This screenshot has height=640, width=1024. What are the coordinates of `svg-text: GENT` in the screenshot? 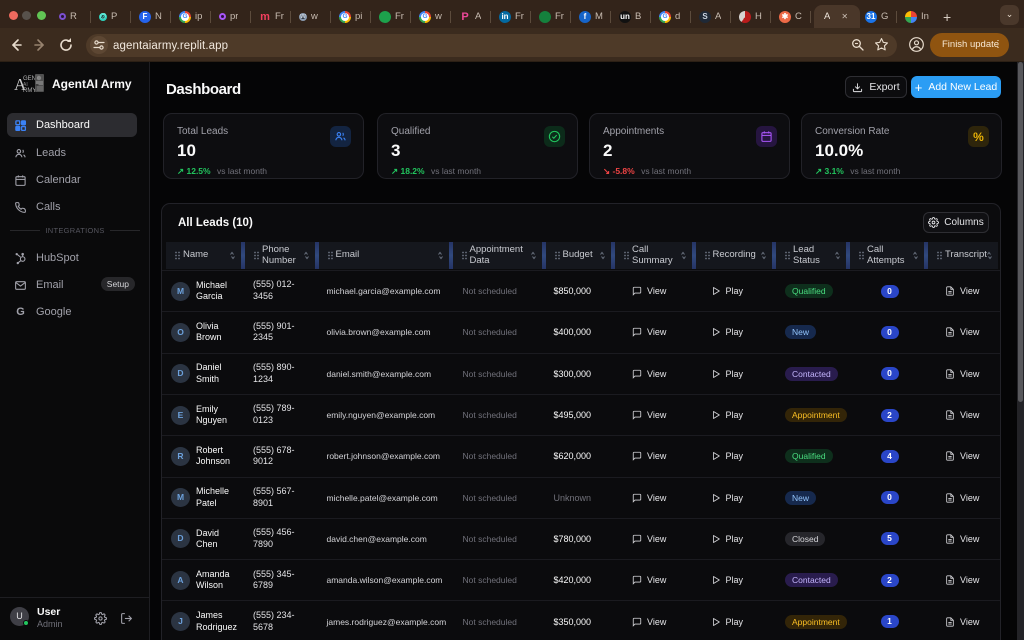 It's located at (31, 79).